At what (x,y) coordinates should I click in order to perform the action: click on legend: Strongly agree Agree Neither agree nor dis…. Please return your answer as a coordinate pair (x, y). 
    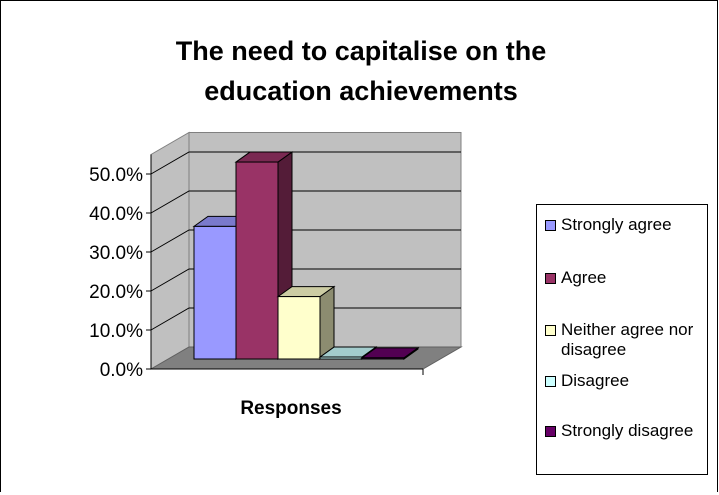
    Looking at the image, I should click on (622, 339).